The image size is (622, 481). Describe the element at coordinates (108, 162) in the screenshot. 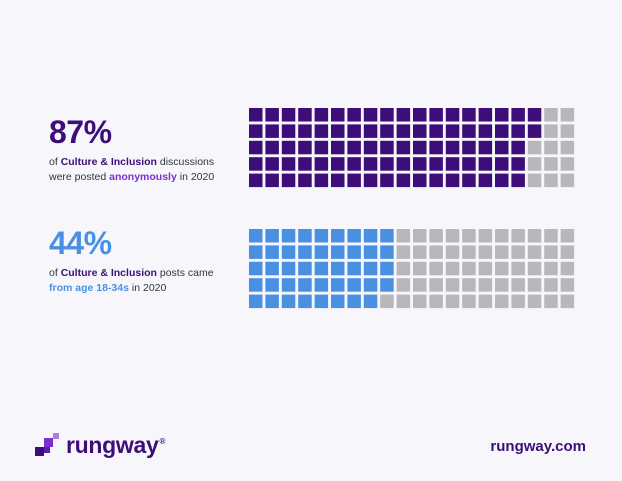

I see `topic-label: Culture & Inclusion` at that location.